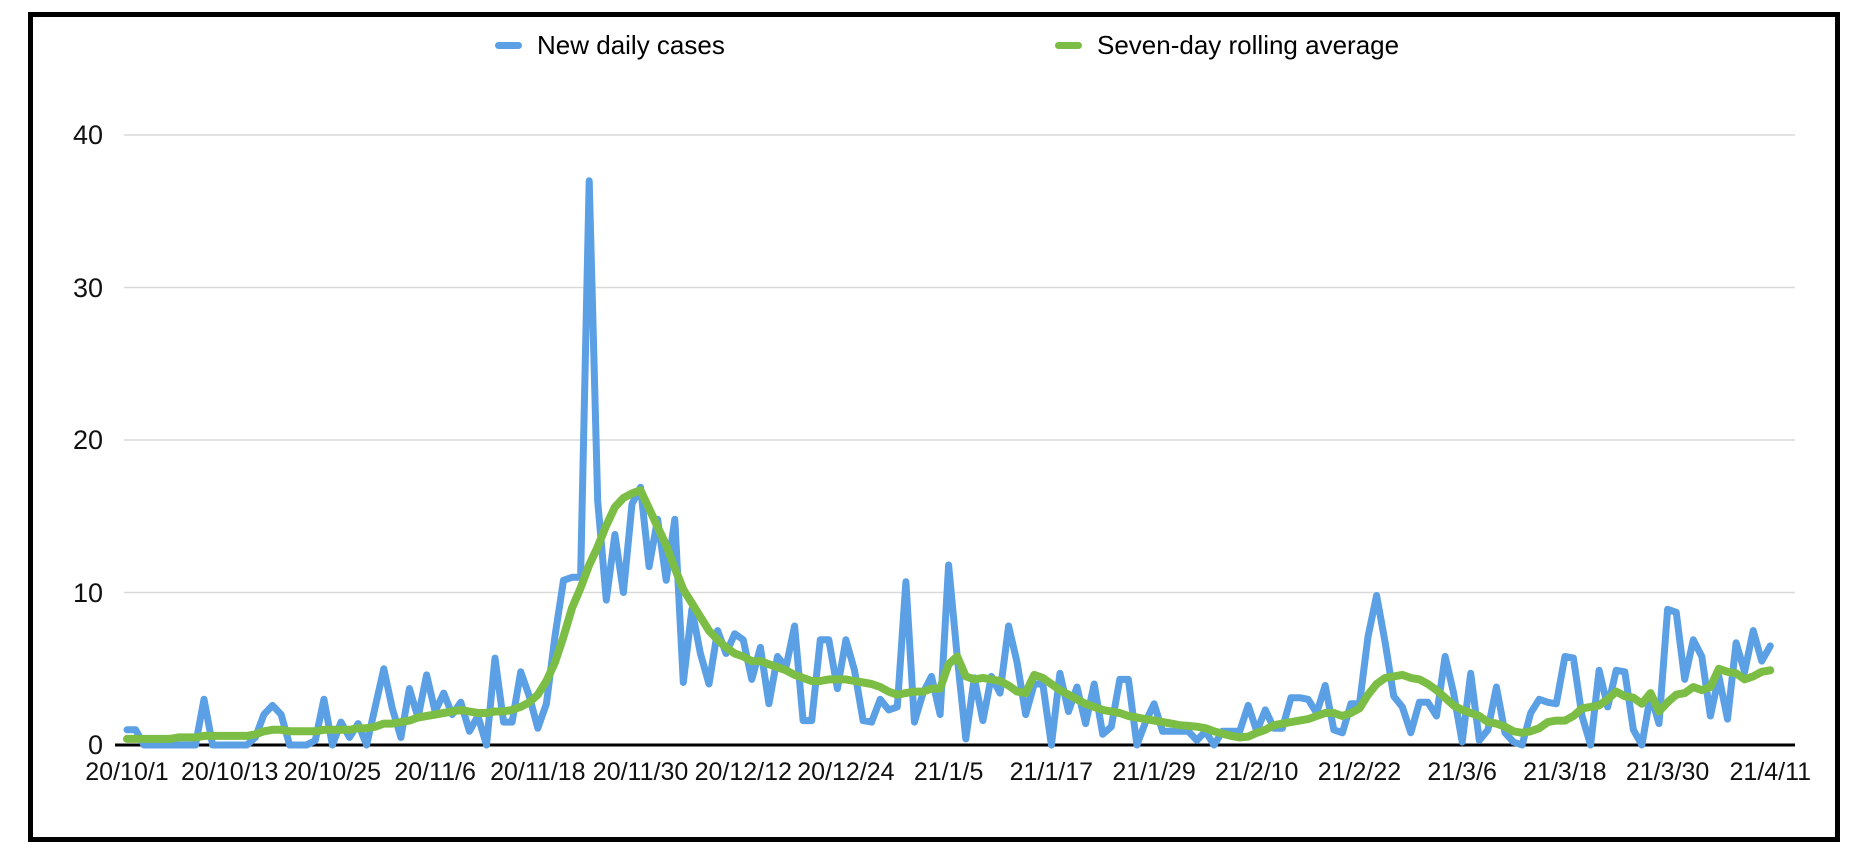 The height and width of the screenshot is (862, 1876). Describe the element at coordinates (127, 772) in the screenshot. I see `x-tick-label-0: 20/10/1` at that location.